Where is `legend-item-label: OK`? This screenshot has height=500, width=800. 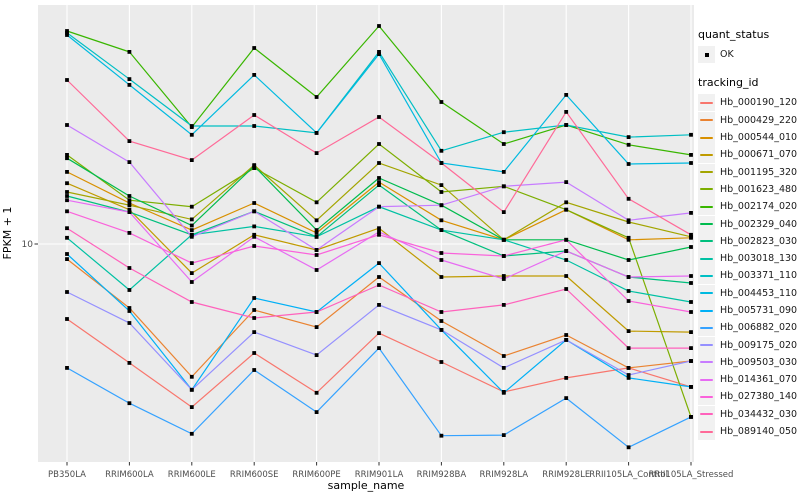 legend-item-label: OK is located at coordinates (727, 55).